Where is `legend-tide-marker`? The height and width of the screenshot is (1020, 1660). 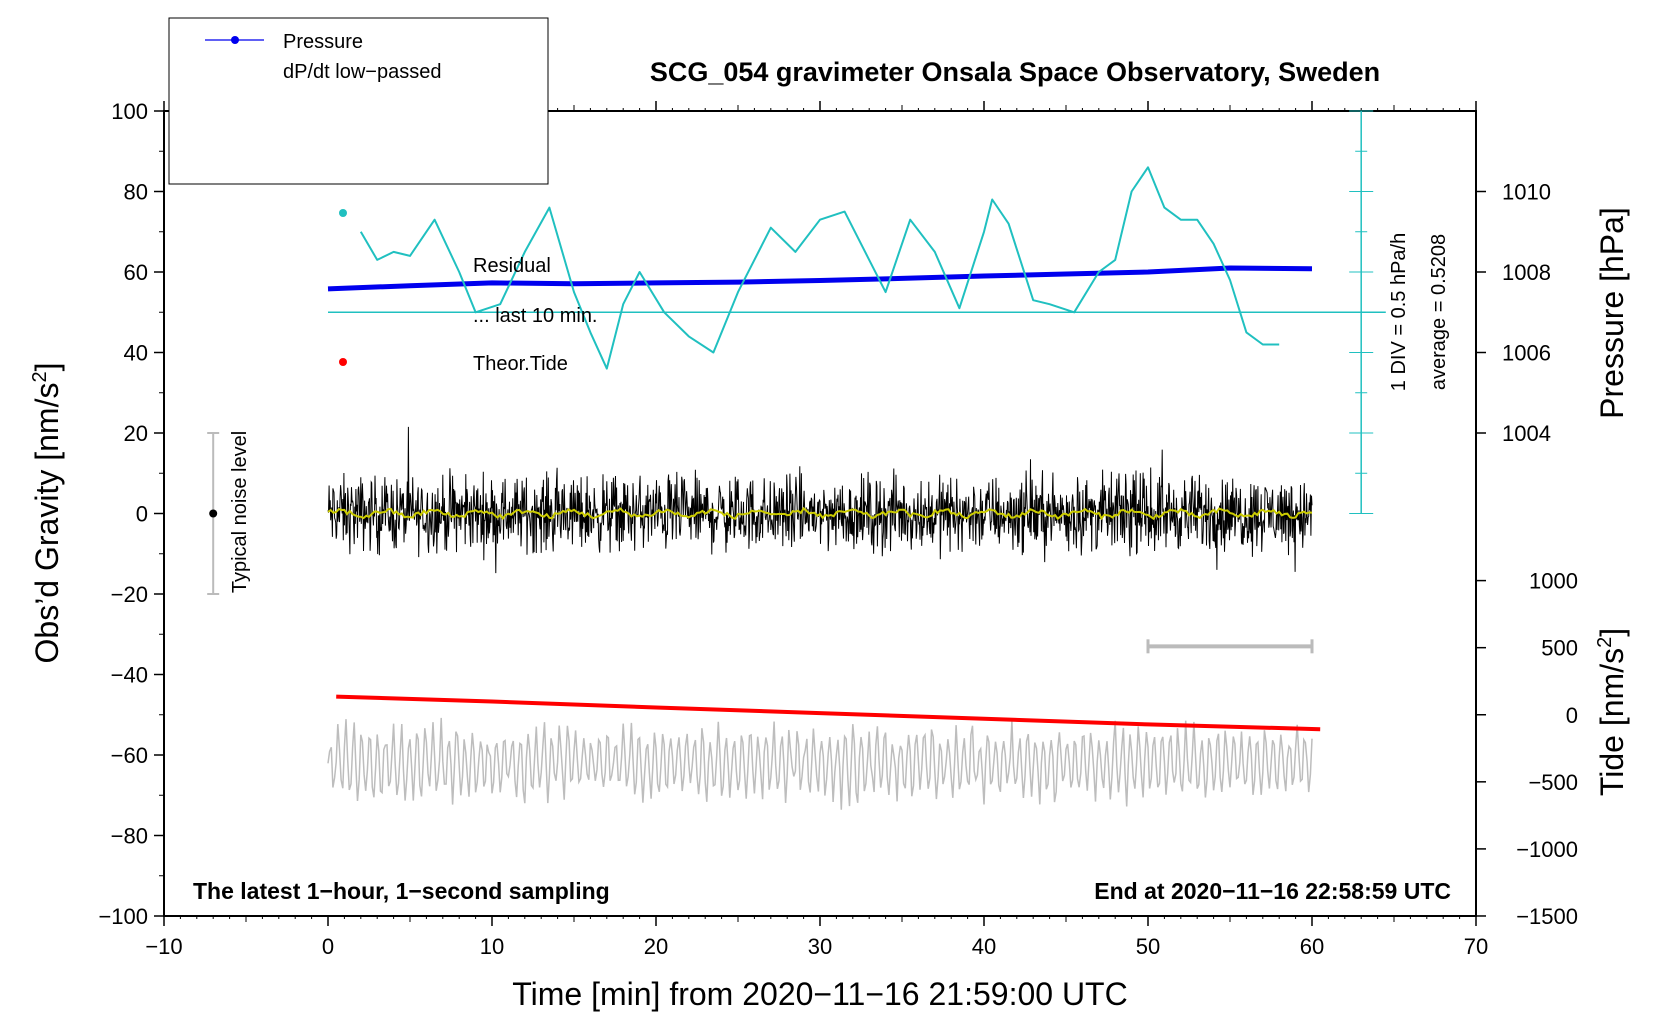
legend-tide-marker is located at coordinates (343, 362).